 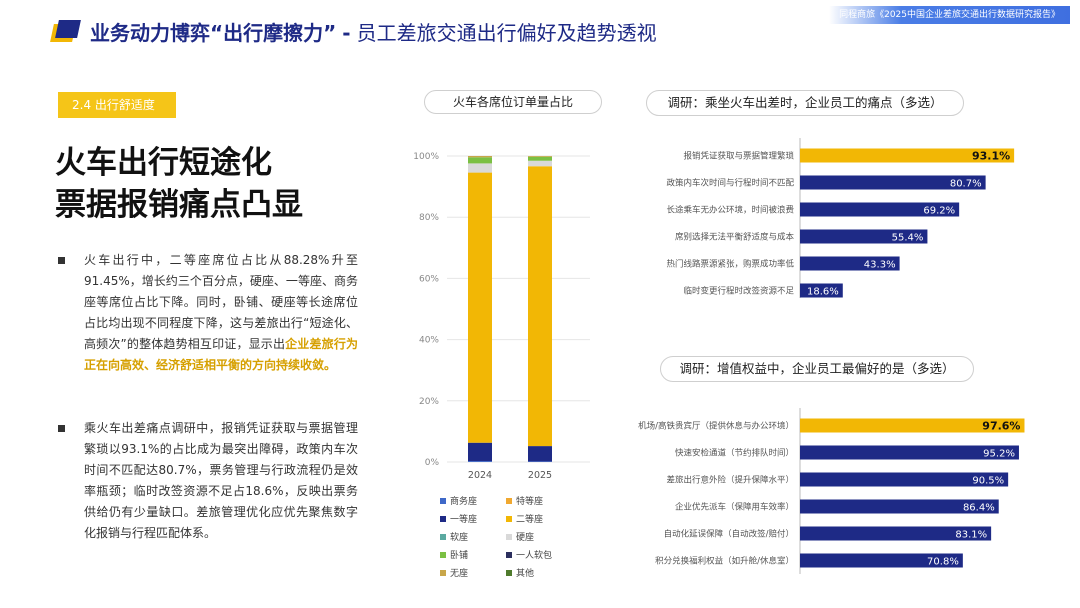 What do you see at coordinates (730, 183) in the screenshot?
I see `category-label: 政策内车次时间与行程时间不匹配` at bounding box center [730, 183].